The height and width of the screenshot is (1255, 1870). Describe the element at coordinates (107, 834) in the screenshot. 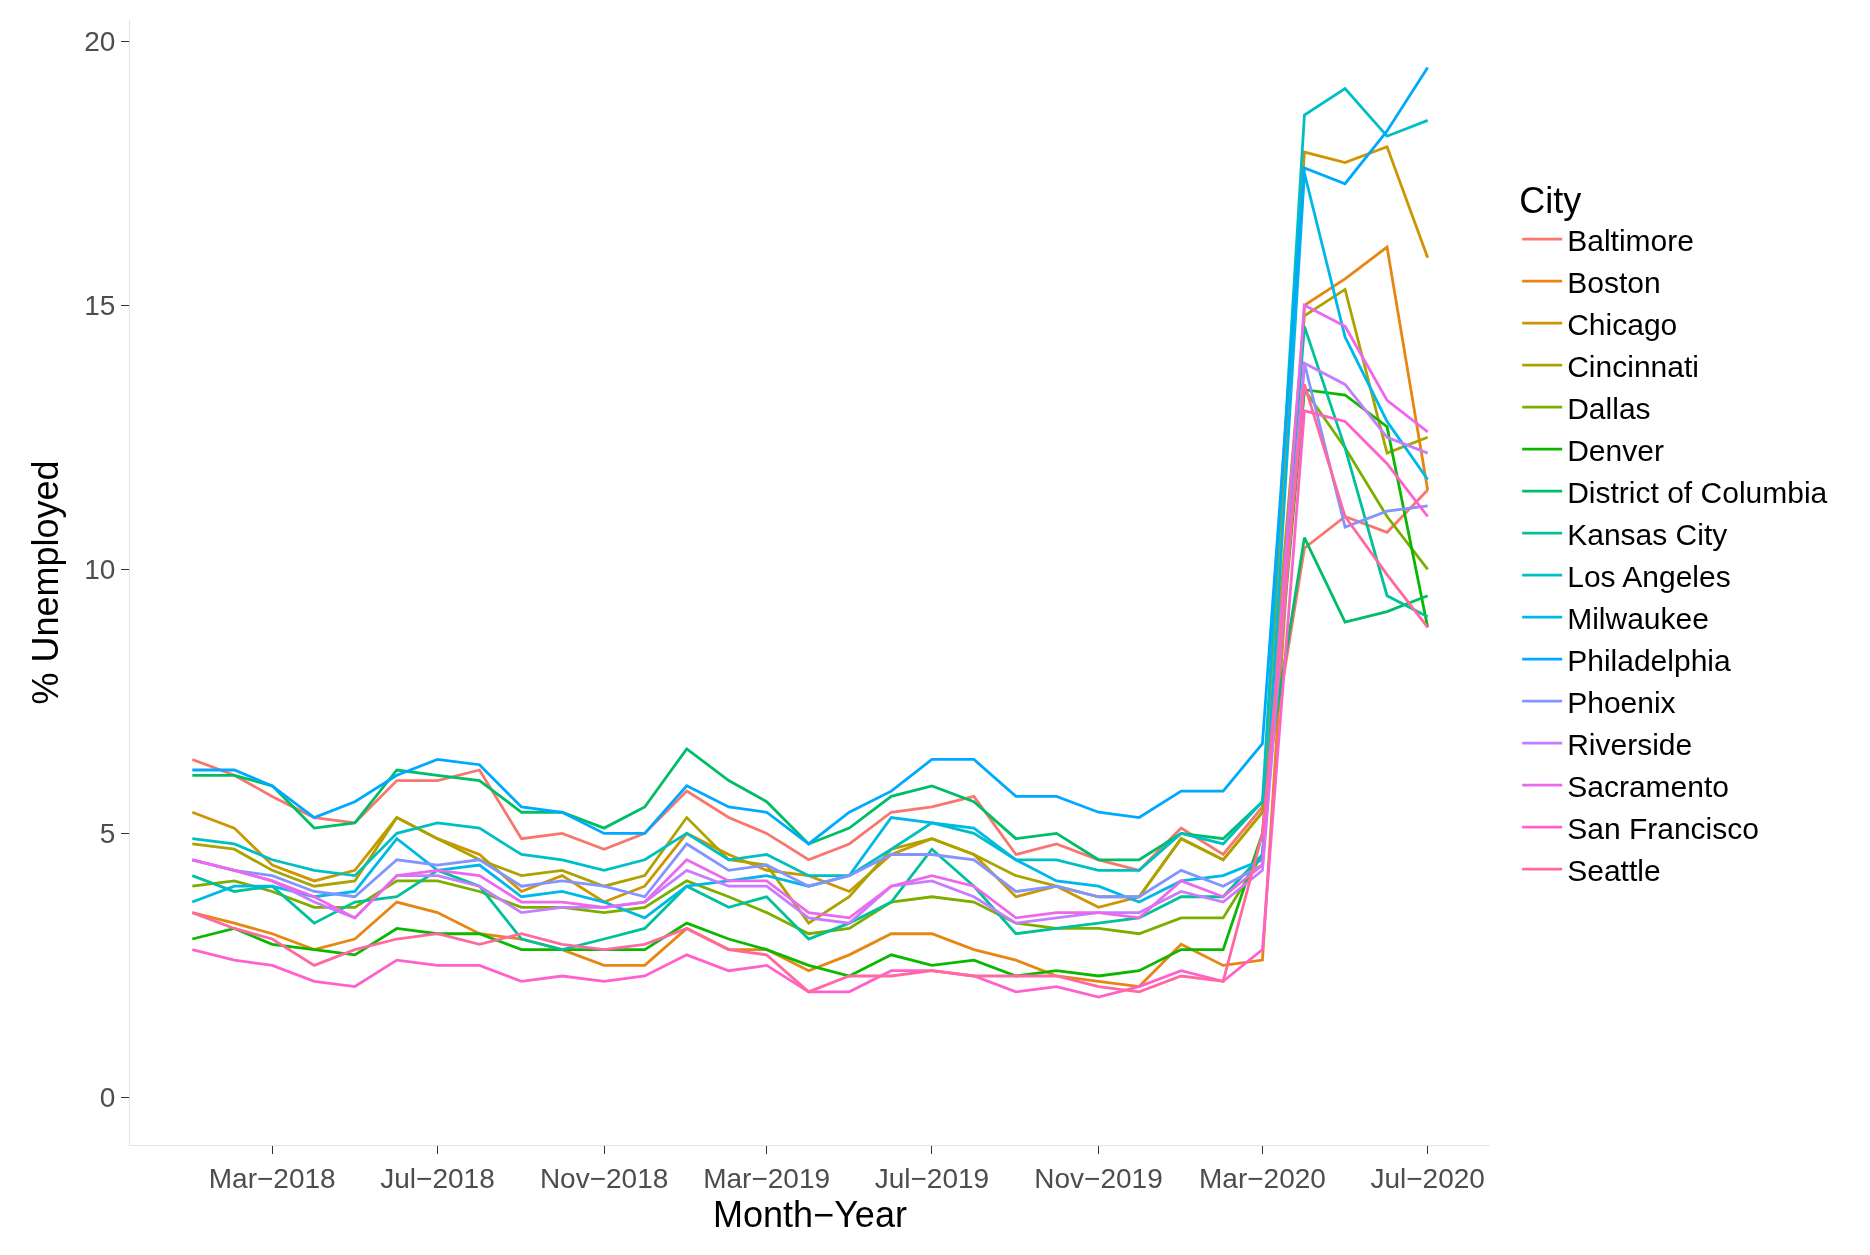

I see `y-tick-label: 5` at that location.